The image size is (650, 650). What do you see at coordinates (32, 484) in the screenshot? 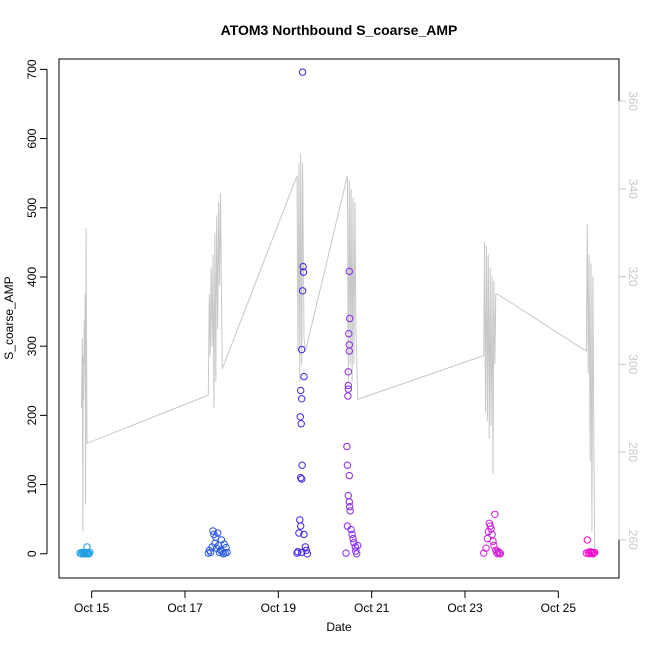
I see `y-tick-label: 100` at bounding box center [32, 484].